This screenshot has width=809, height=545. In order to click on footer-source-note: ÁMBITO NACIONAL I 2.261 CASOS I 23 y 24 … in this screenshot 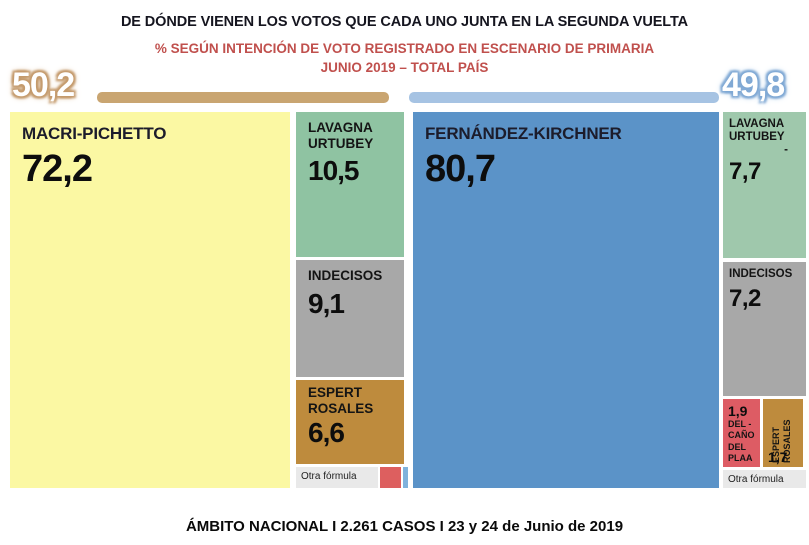, I will do `click(404, 526)`.